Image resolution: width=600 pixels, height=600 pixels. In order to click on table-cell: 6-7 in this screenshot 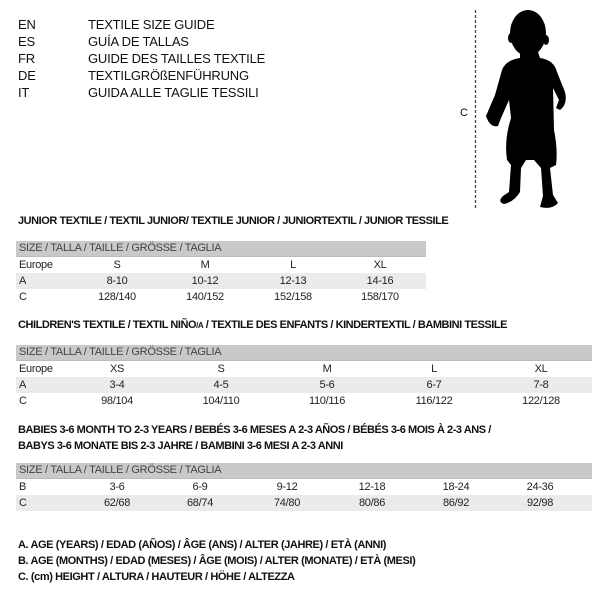, I will do `click(434, 385)`.